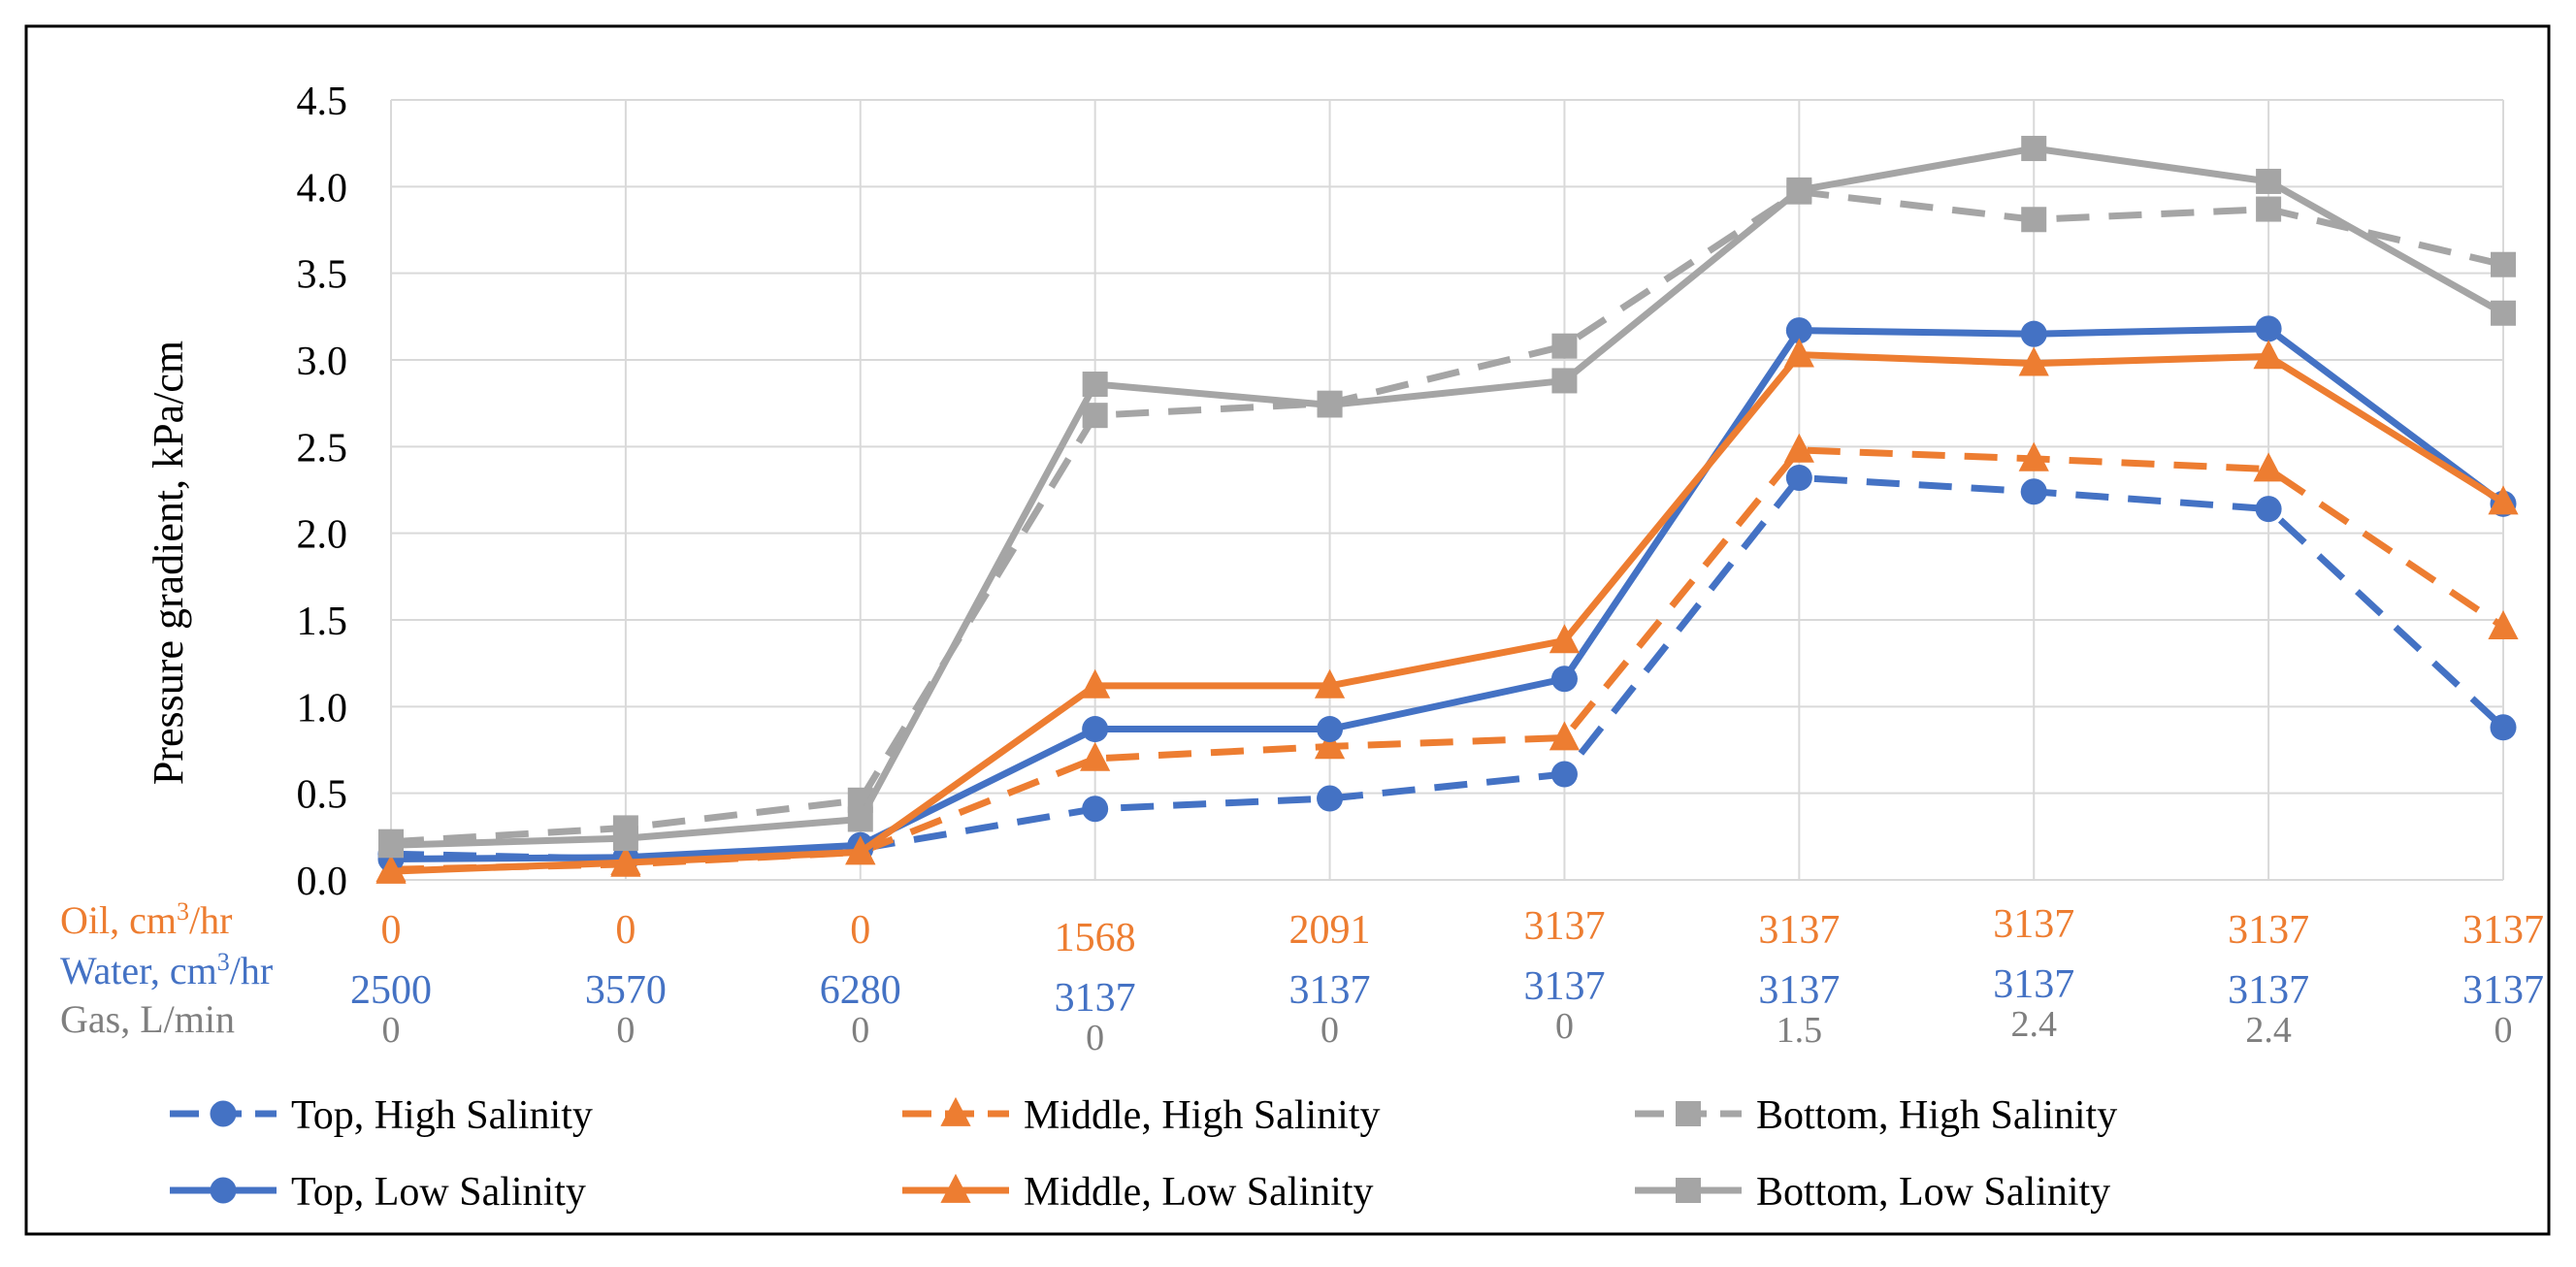 This screenshot has height=1267, width=2576. I want to click on category-value: 3570, so click(626, 990).